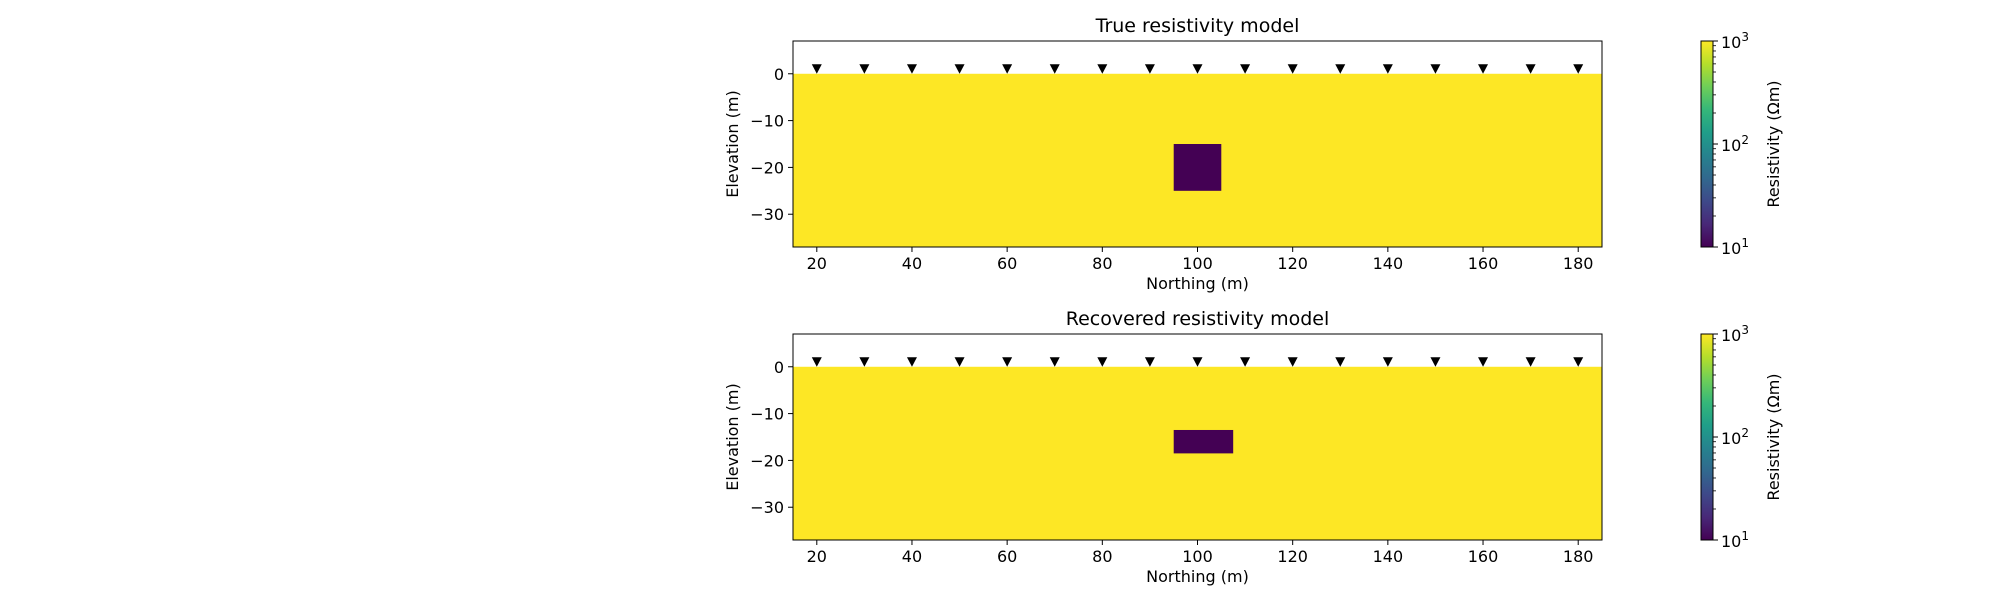 Image resolution: width=2000 pixels, height=600 pixels. What do you see at coordinates (1198, 319) in the screenshot?
I see `chart-title: Recovered resistivity model` at bounding box center [1198, 319].